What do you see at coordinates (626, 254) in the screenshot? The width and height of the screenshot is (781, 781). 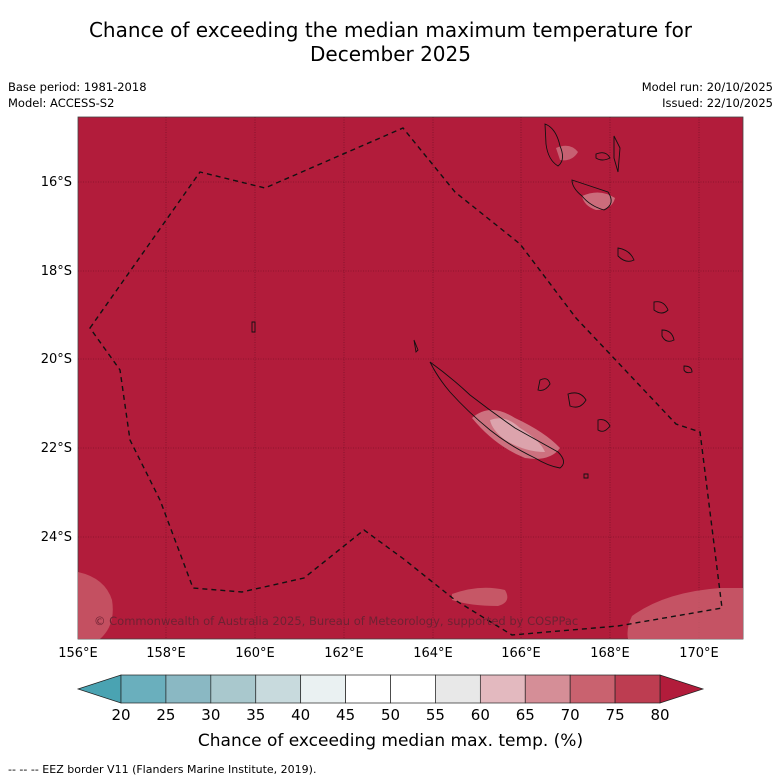 I see `efate` at bounding box center [626, 254].